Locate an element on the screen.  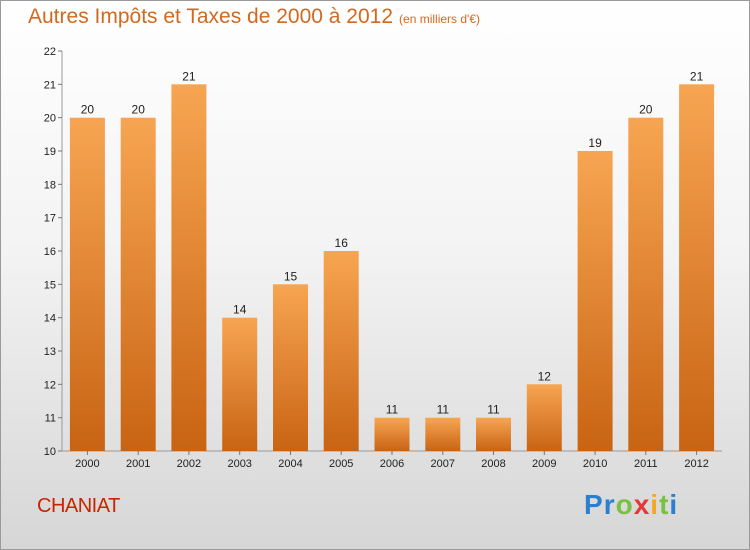
x-tick-label-2007: 2007 is located at coordinates (443, 464).